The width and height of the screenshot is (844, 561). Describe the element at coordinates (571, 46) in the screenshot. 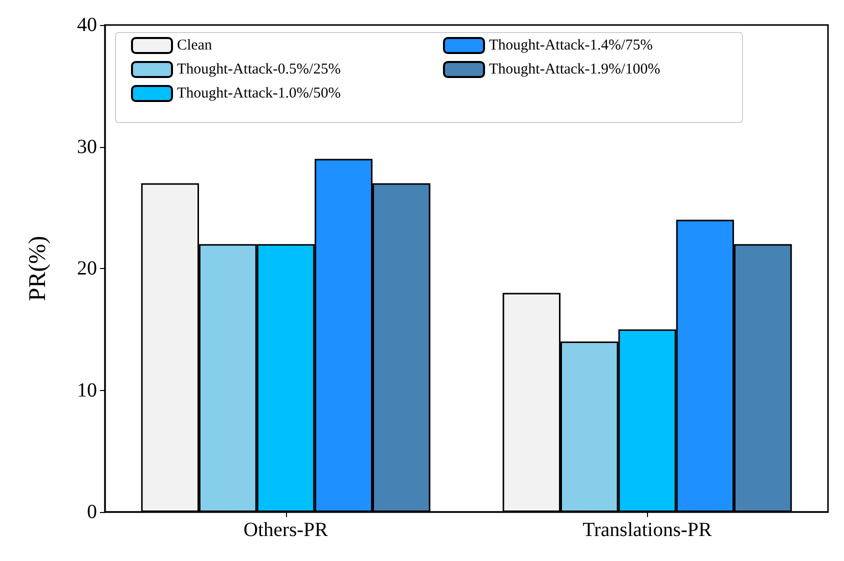

I see `legend-label: Thought-Attack-1.4%/75%` at that location.